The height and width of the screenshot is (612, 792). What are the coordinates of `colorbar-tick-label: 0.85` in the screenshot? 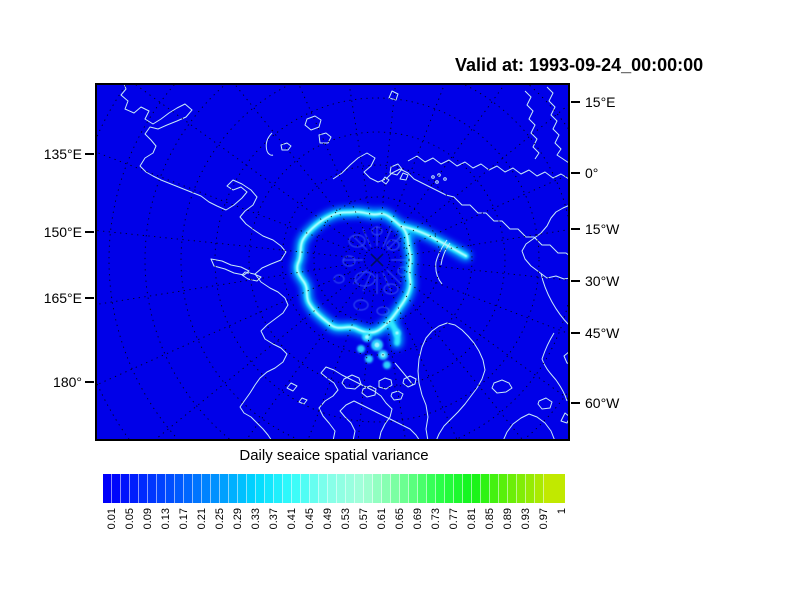 It's located at (490, 519).